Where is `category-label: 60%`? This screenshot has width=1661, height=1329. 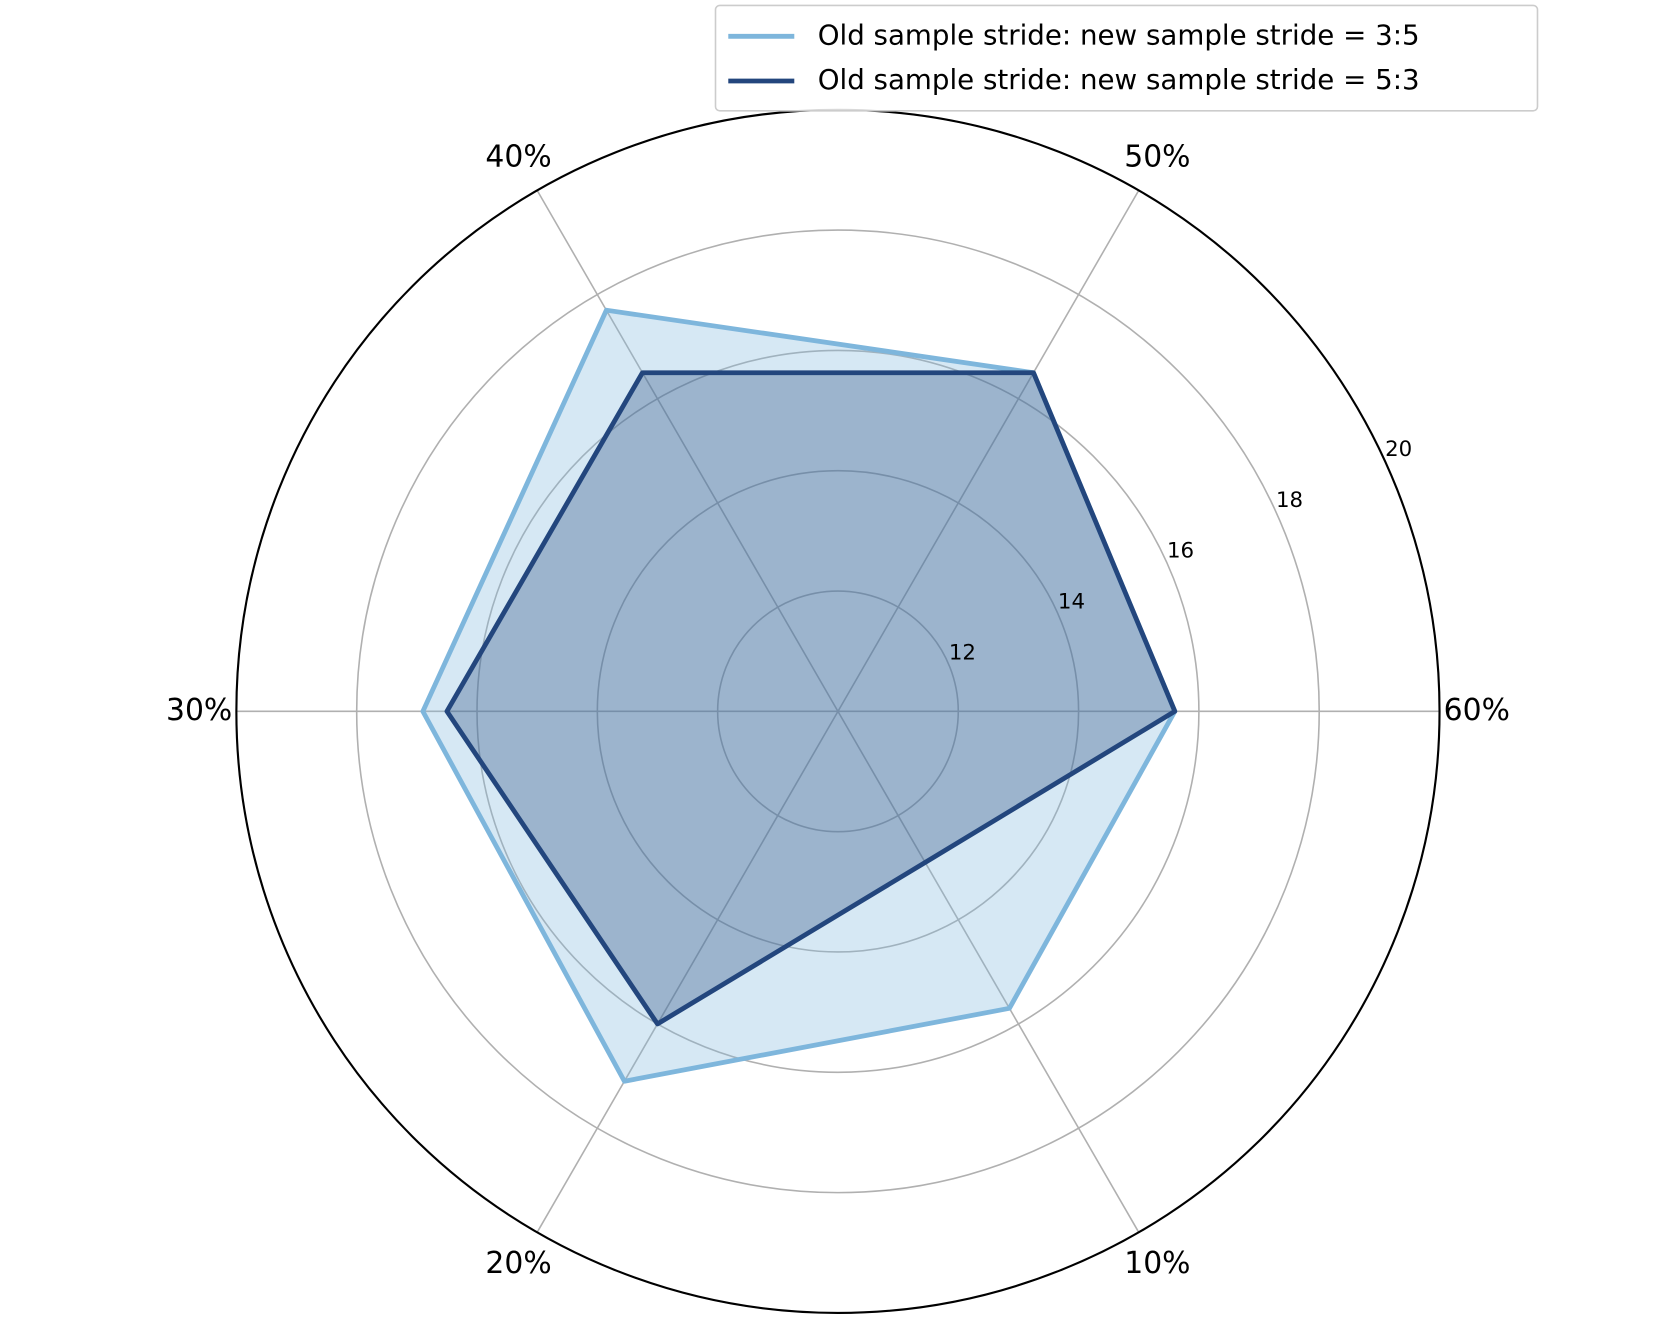
category-label: 60% is located at coordinates (1477, 710).